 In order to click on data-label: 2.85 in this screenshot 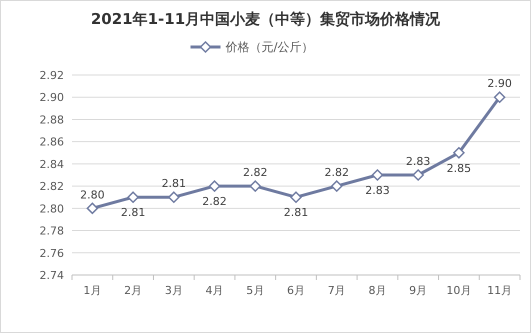, I will do `click(459, 168)`.